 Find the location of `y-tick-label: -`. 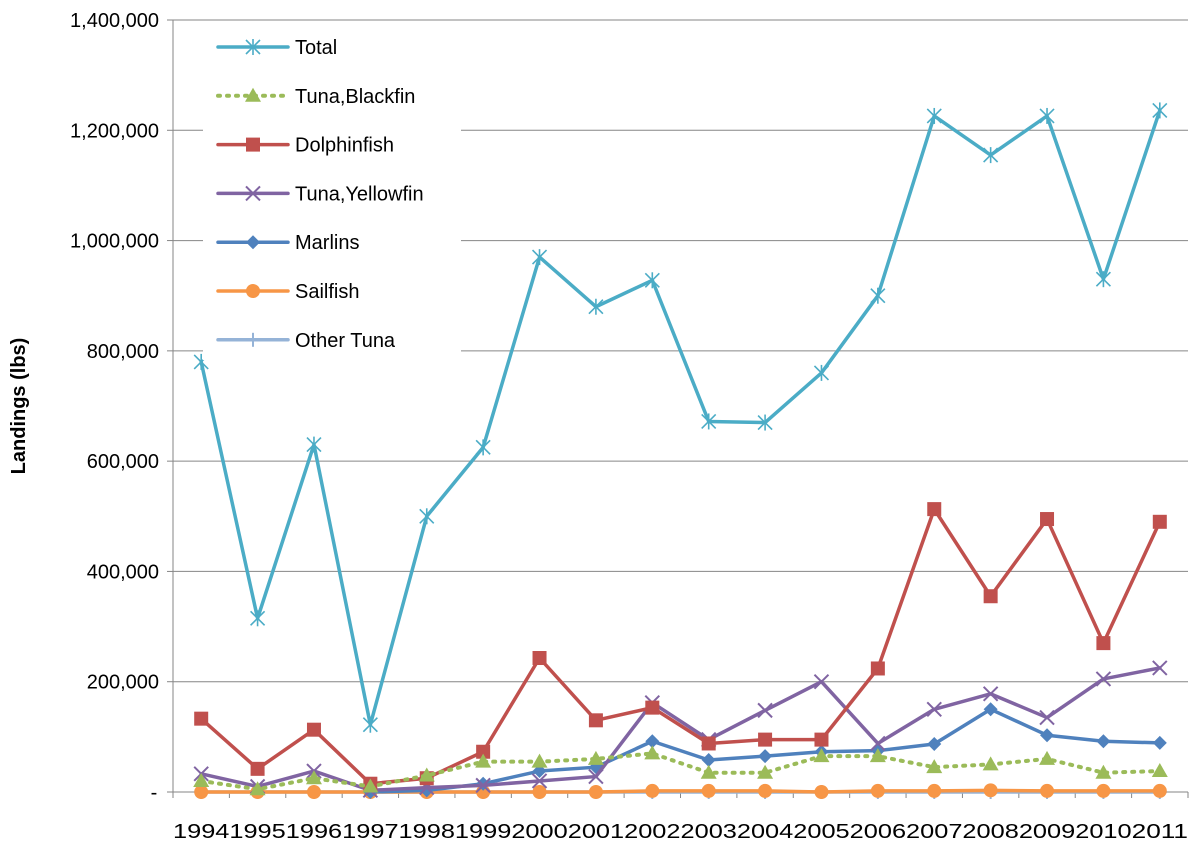

y-tick-label: - is located at coordinates (154, 793).